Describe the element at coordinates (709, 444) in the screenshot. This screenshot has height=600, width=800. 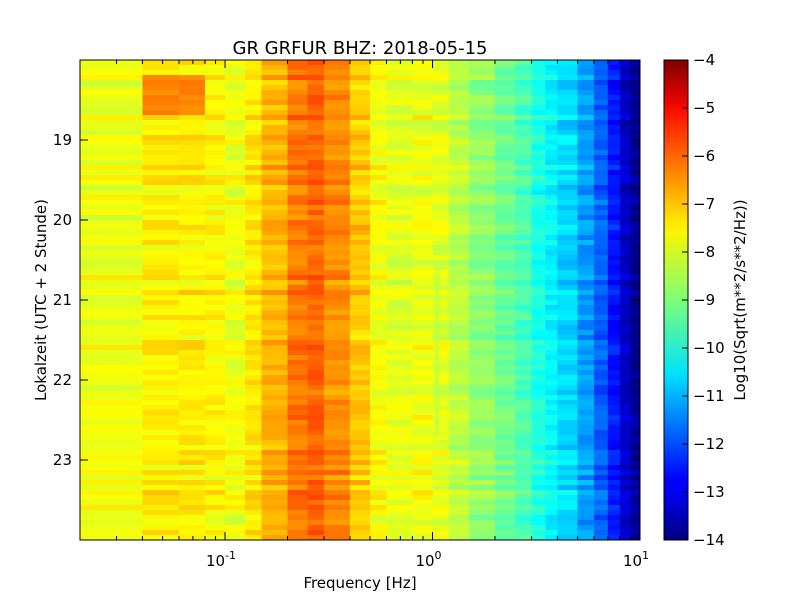
I see `colorbar-tick-label: −12` at that location.